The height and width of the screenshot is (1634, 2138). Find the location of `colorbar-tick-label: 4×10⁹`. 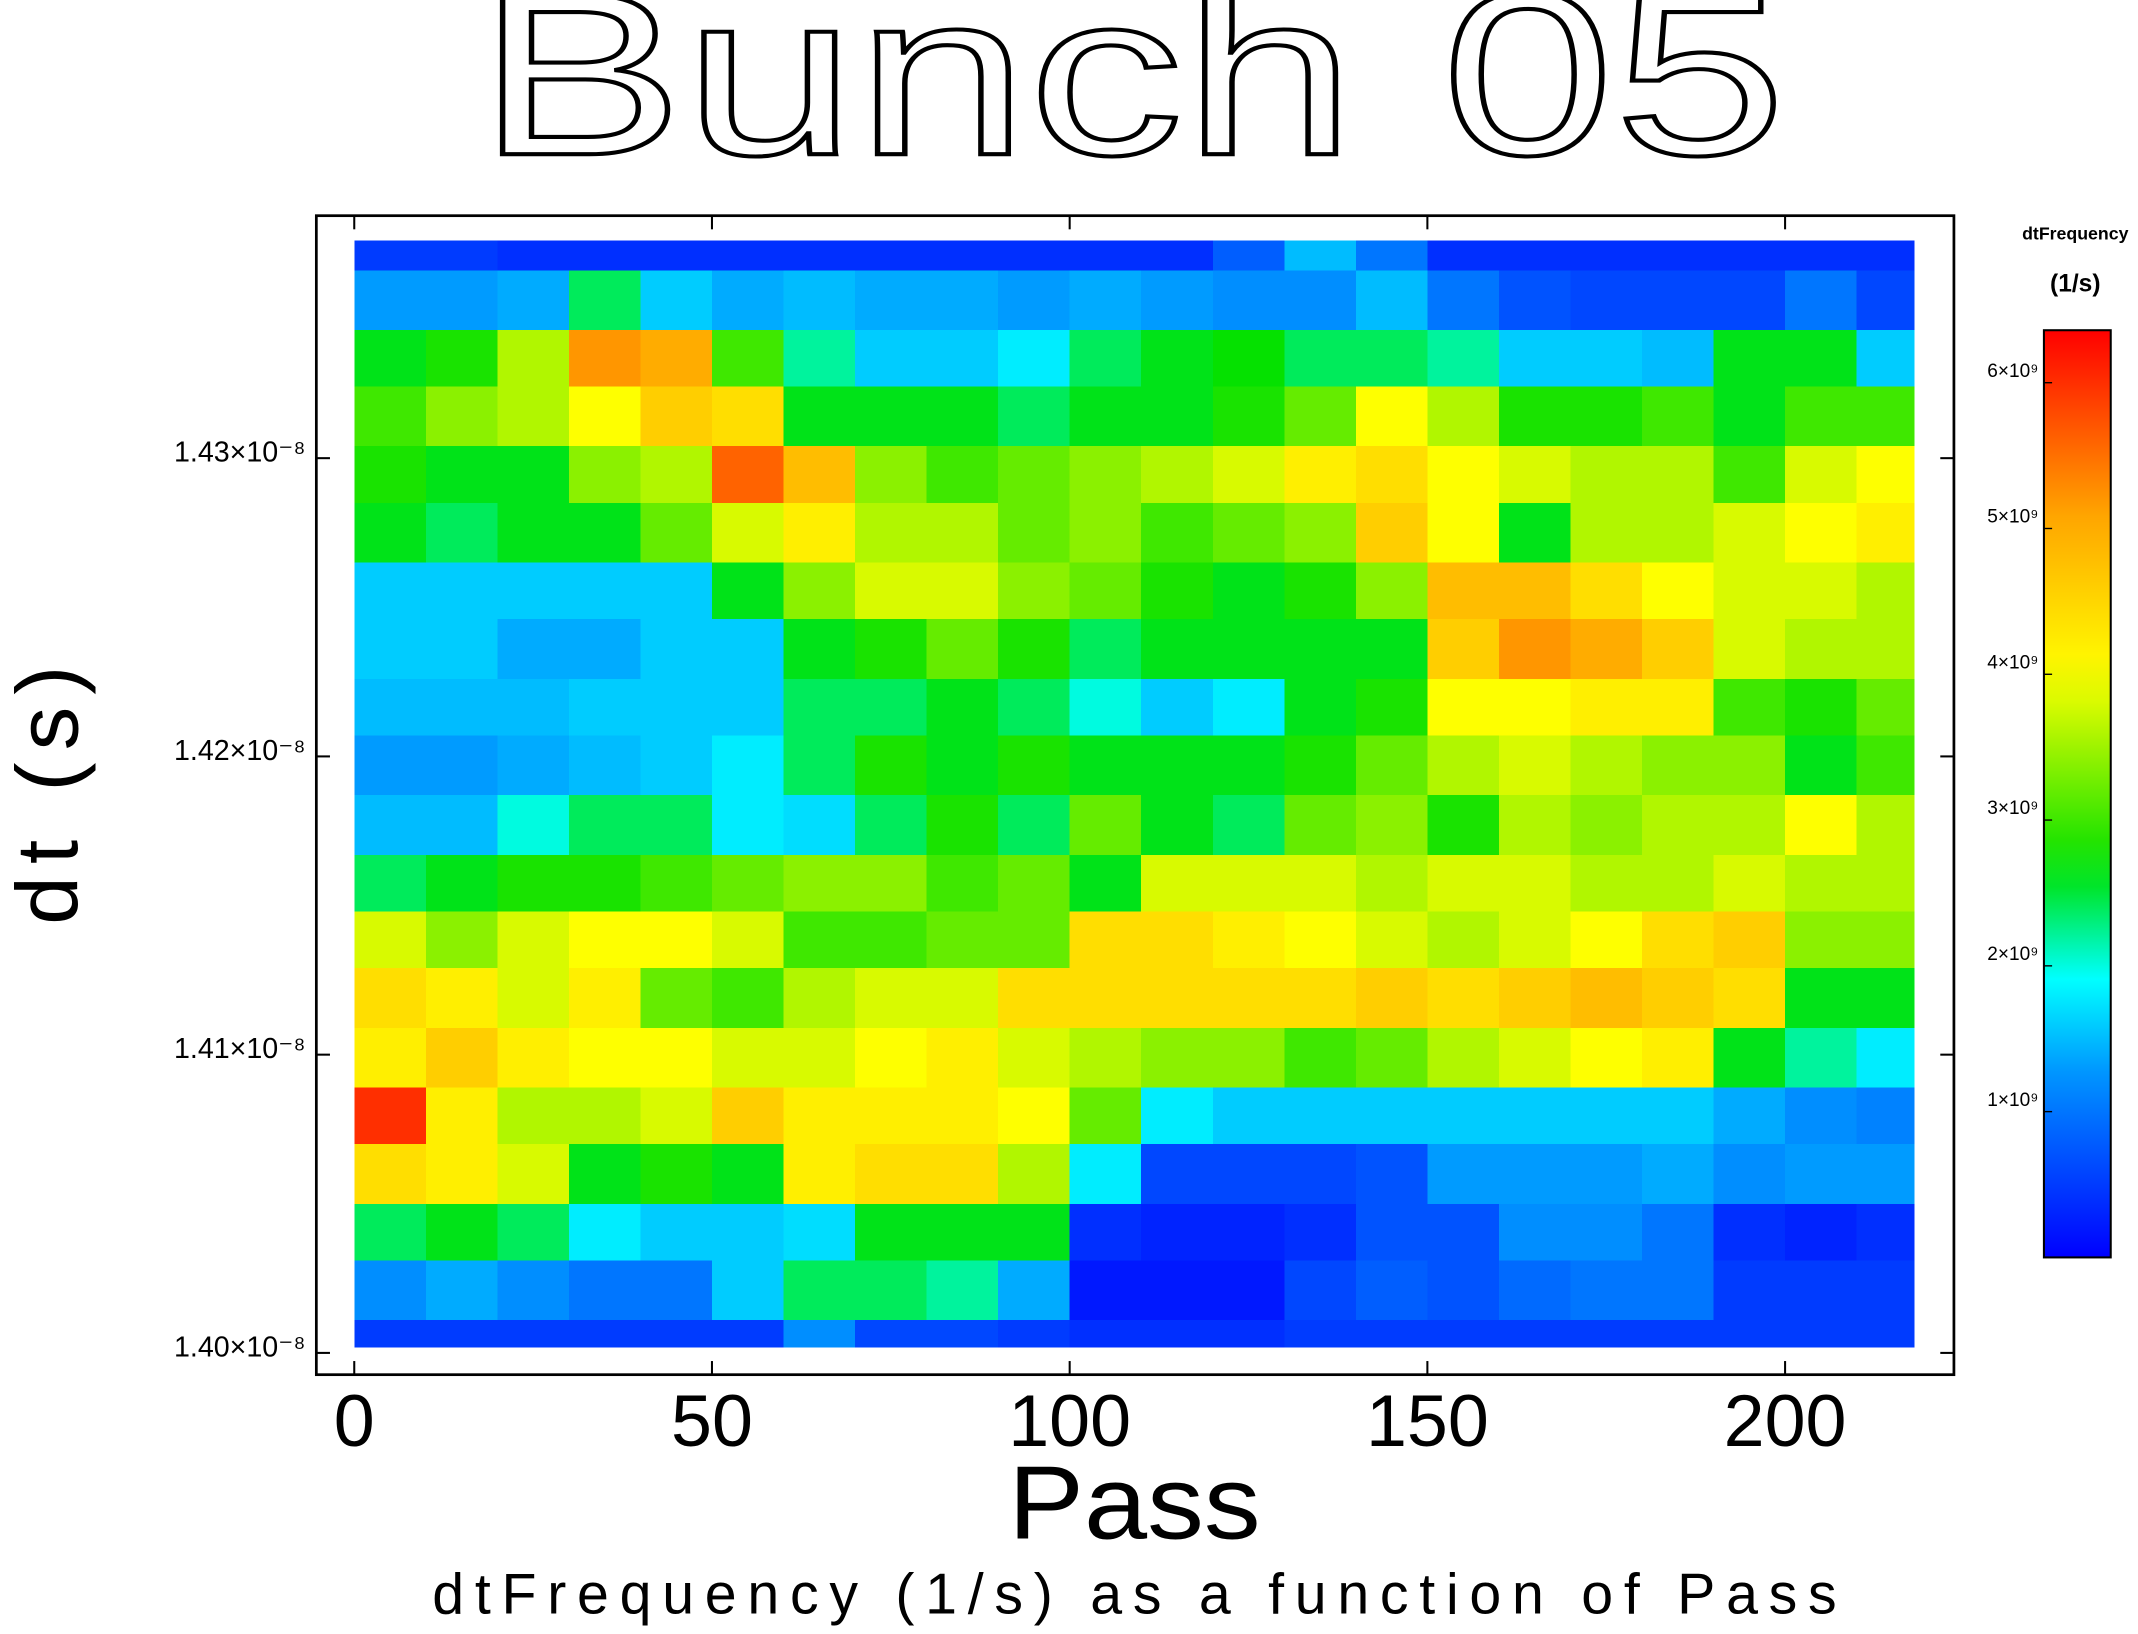

colorbar-tick-label: 4×10⁹ is located at coordinates (2012, 662).